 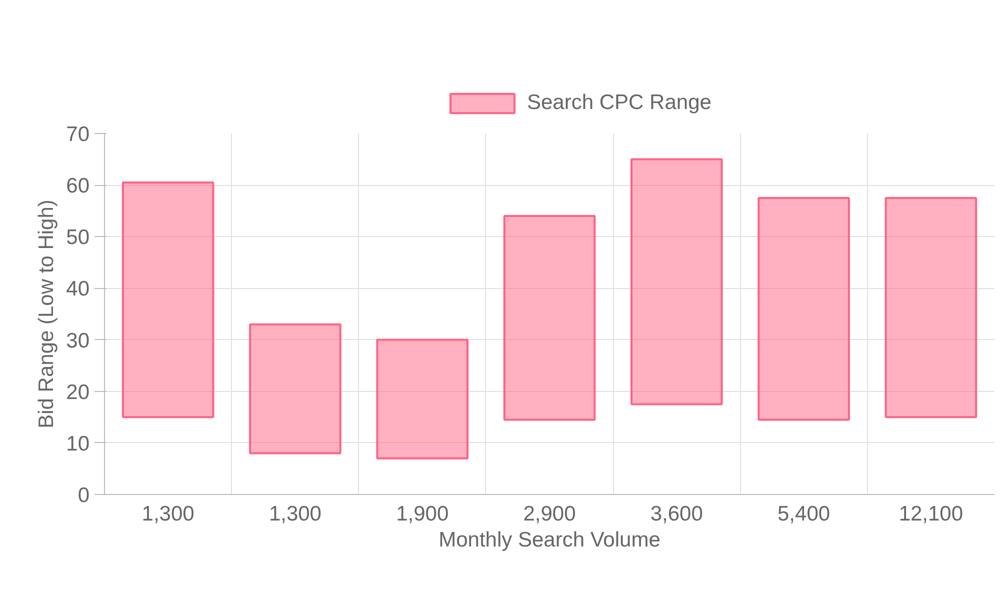 What do you see at coordinates (549, 514) in the screenshot?
I see `x-tick-label: 2,900` at bounding box center [549, 514].